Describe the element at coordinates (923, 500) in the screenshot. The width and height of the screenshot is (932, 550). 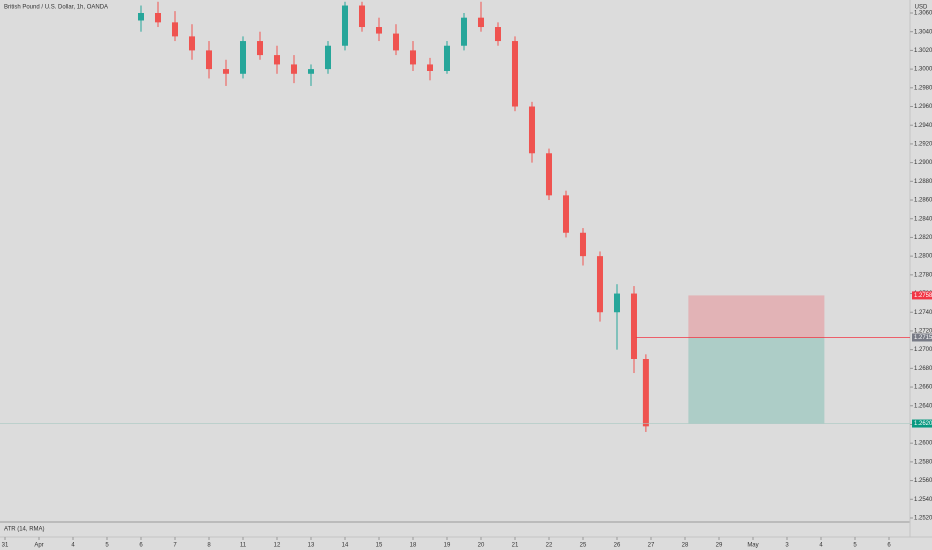
I see `y-tick-label: 1.25400` at that location.